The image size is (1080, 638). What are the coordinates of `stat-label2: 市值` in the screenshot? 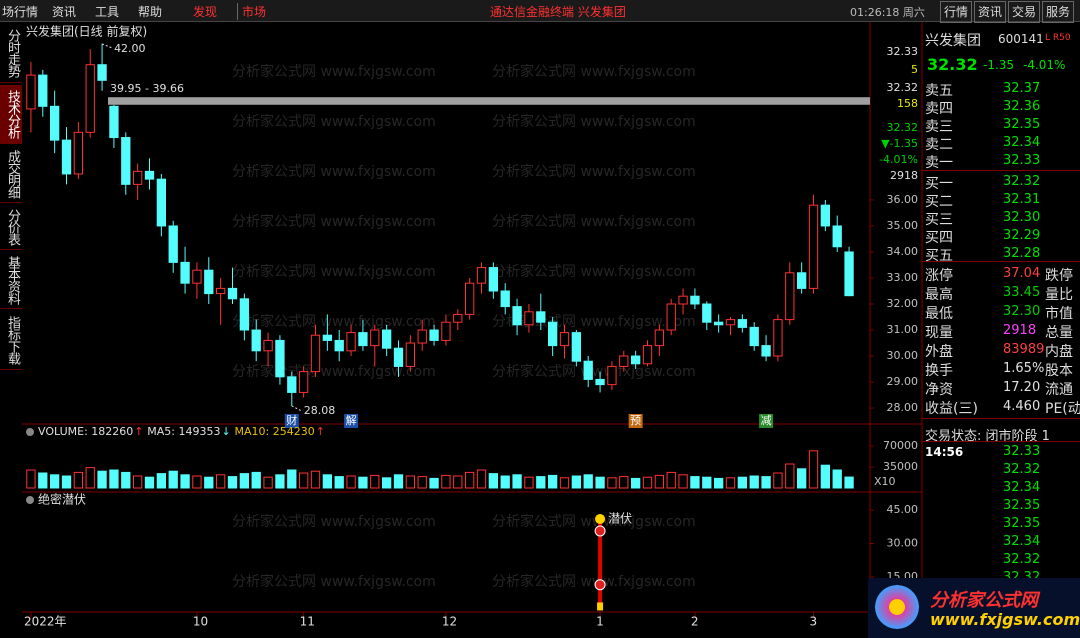 It's located at (1059, 314).